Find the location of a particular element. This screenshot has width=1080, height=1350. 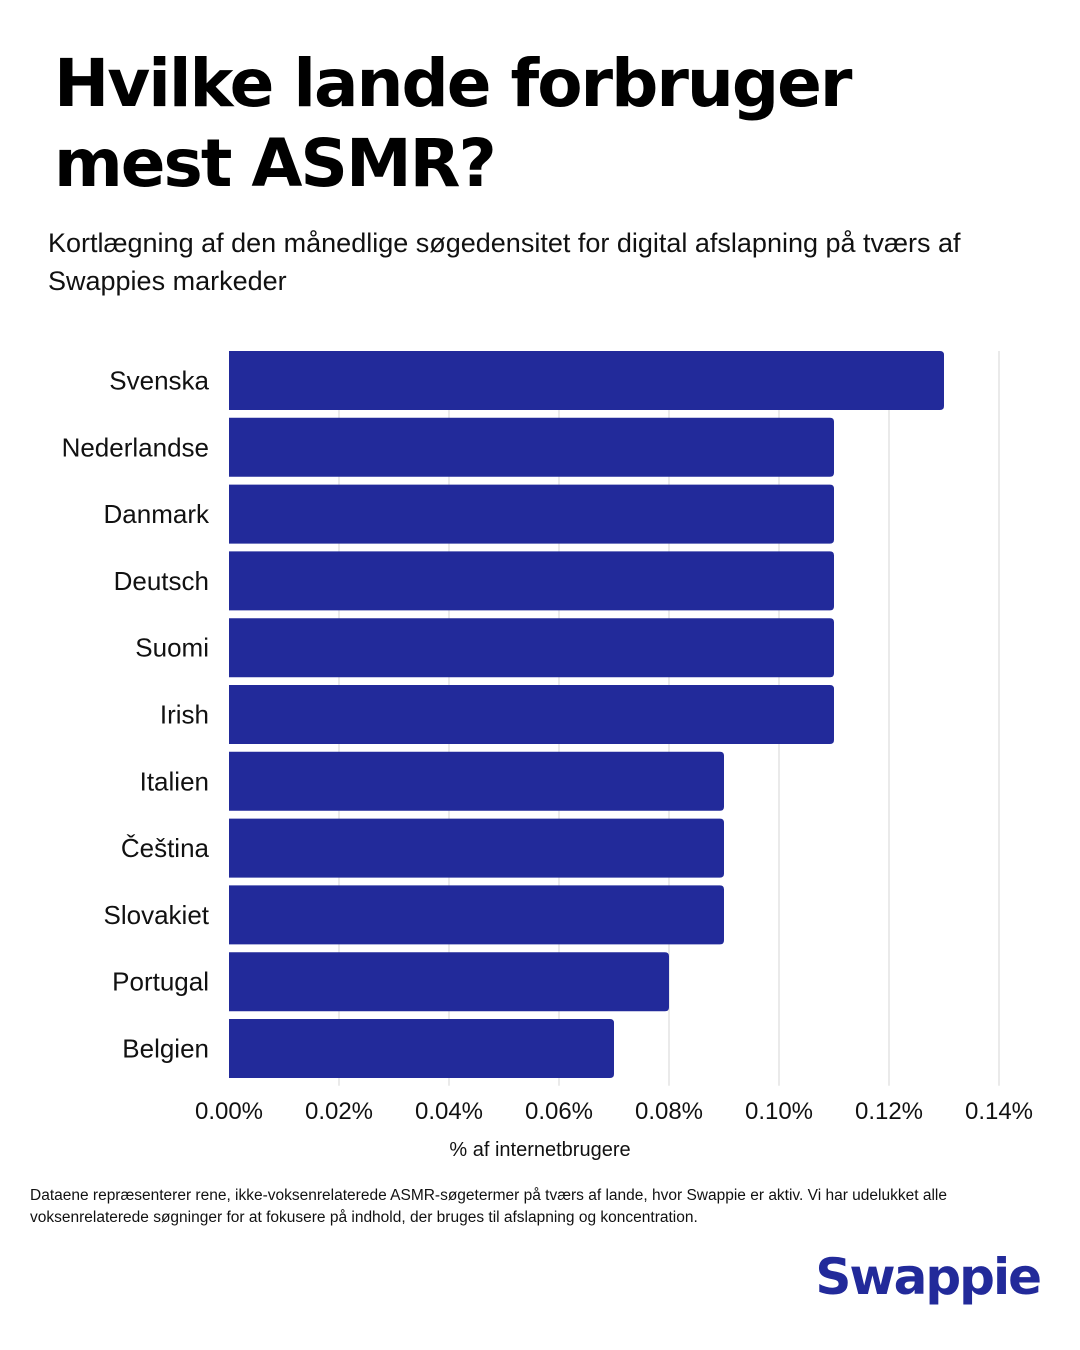

x-tick-label: 0.00% is located at coordinates (229, 1111).